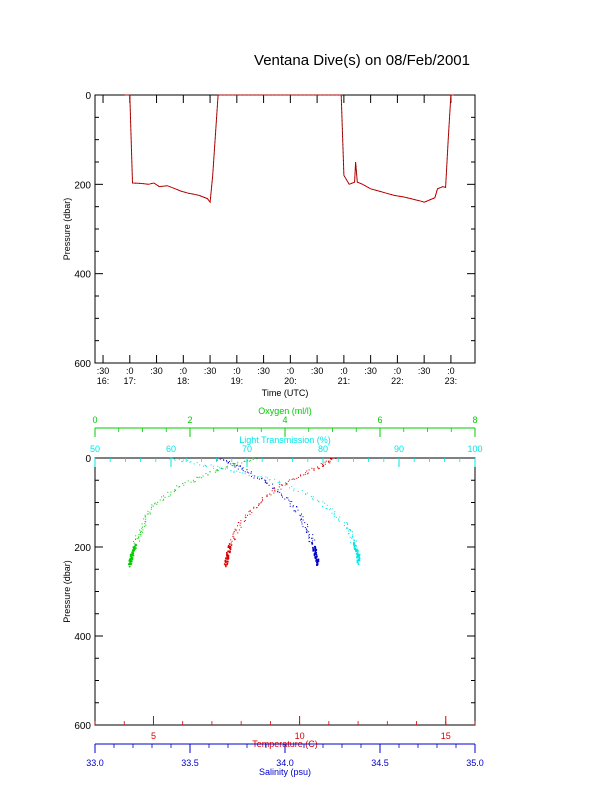 The image size is (612, 785). What do you see at coordinates (289, 148) in the screenshot?
I see `pressure-time-line-dark` at bounding box center [289, 148].